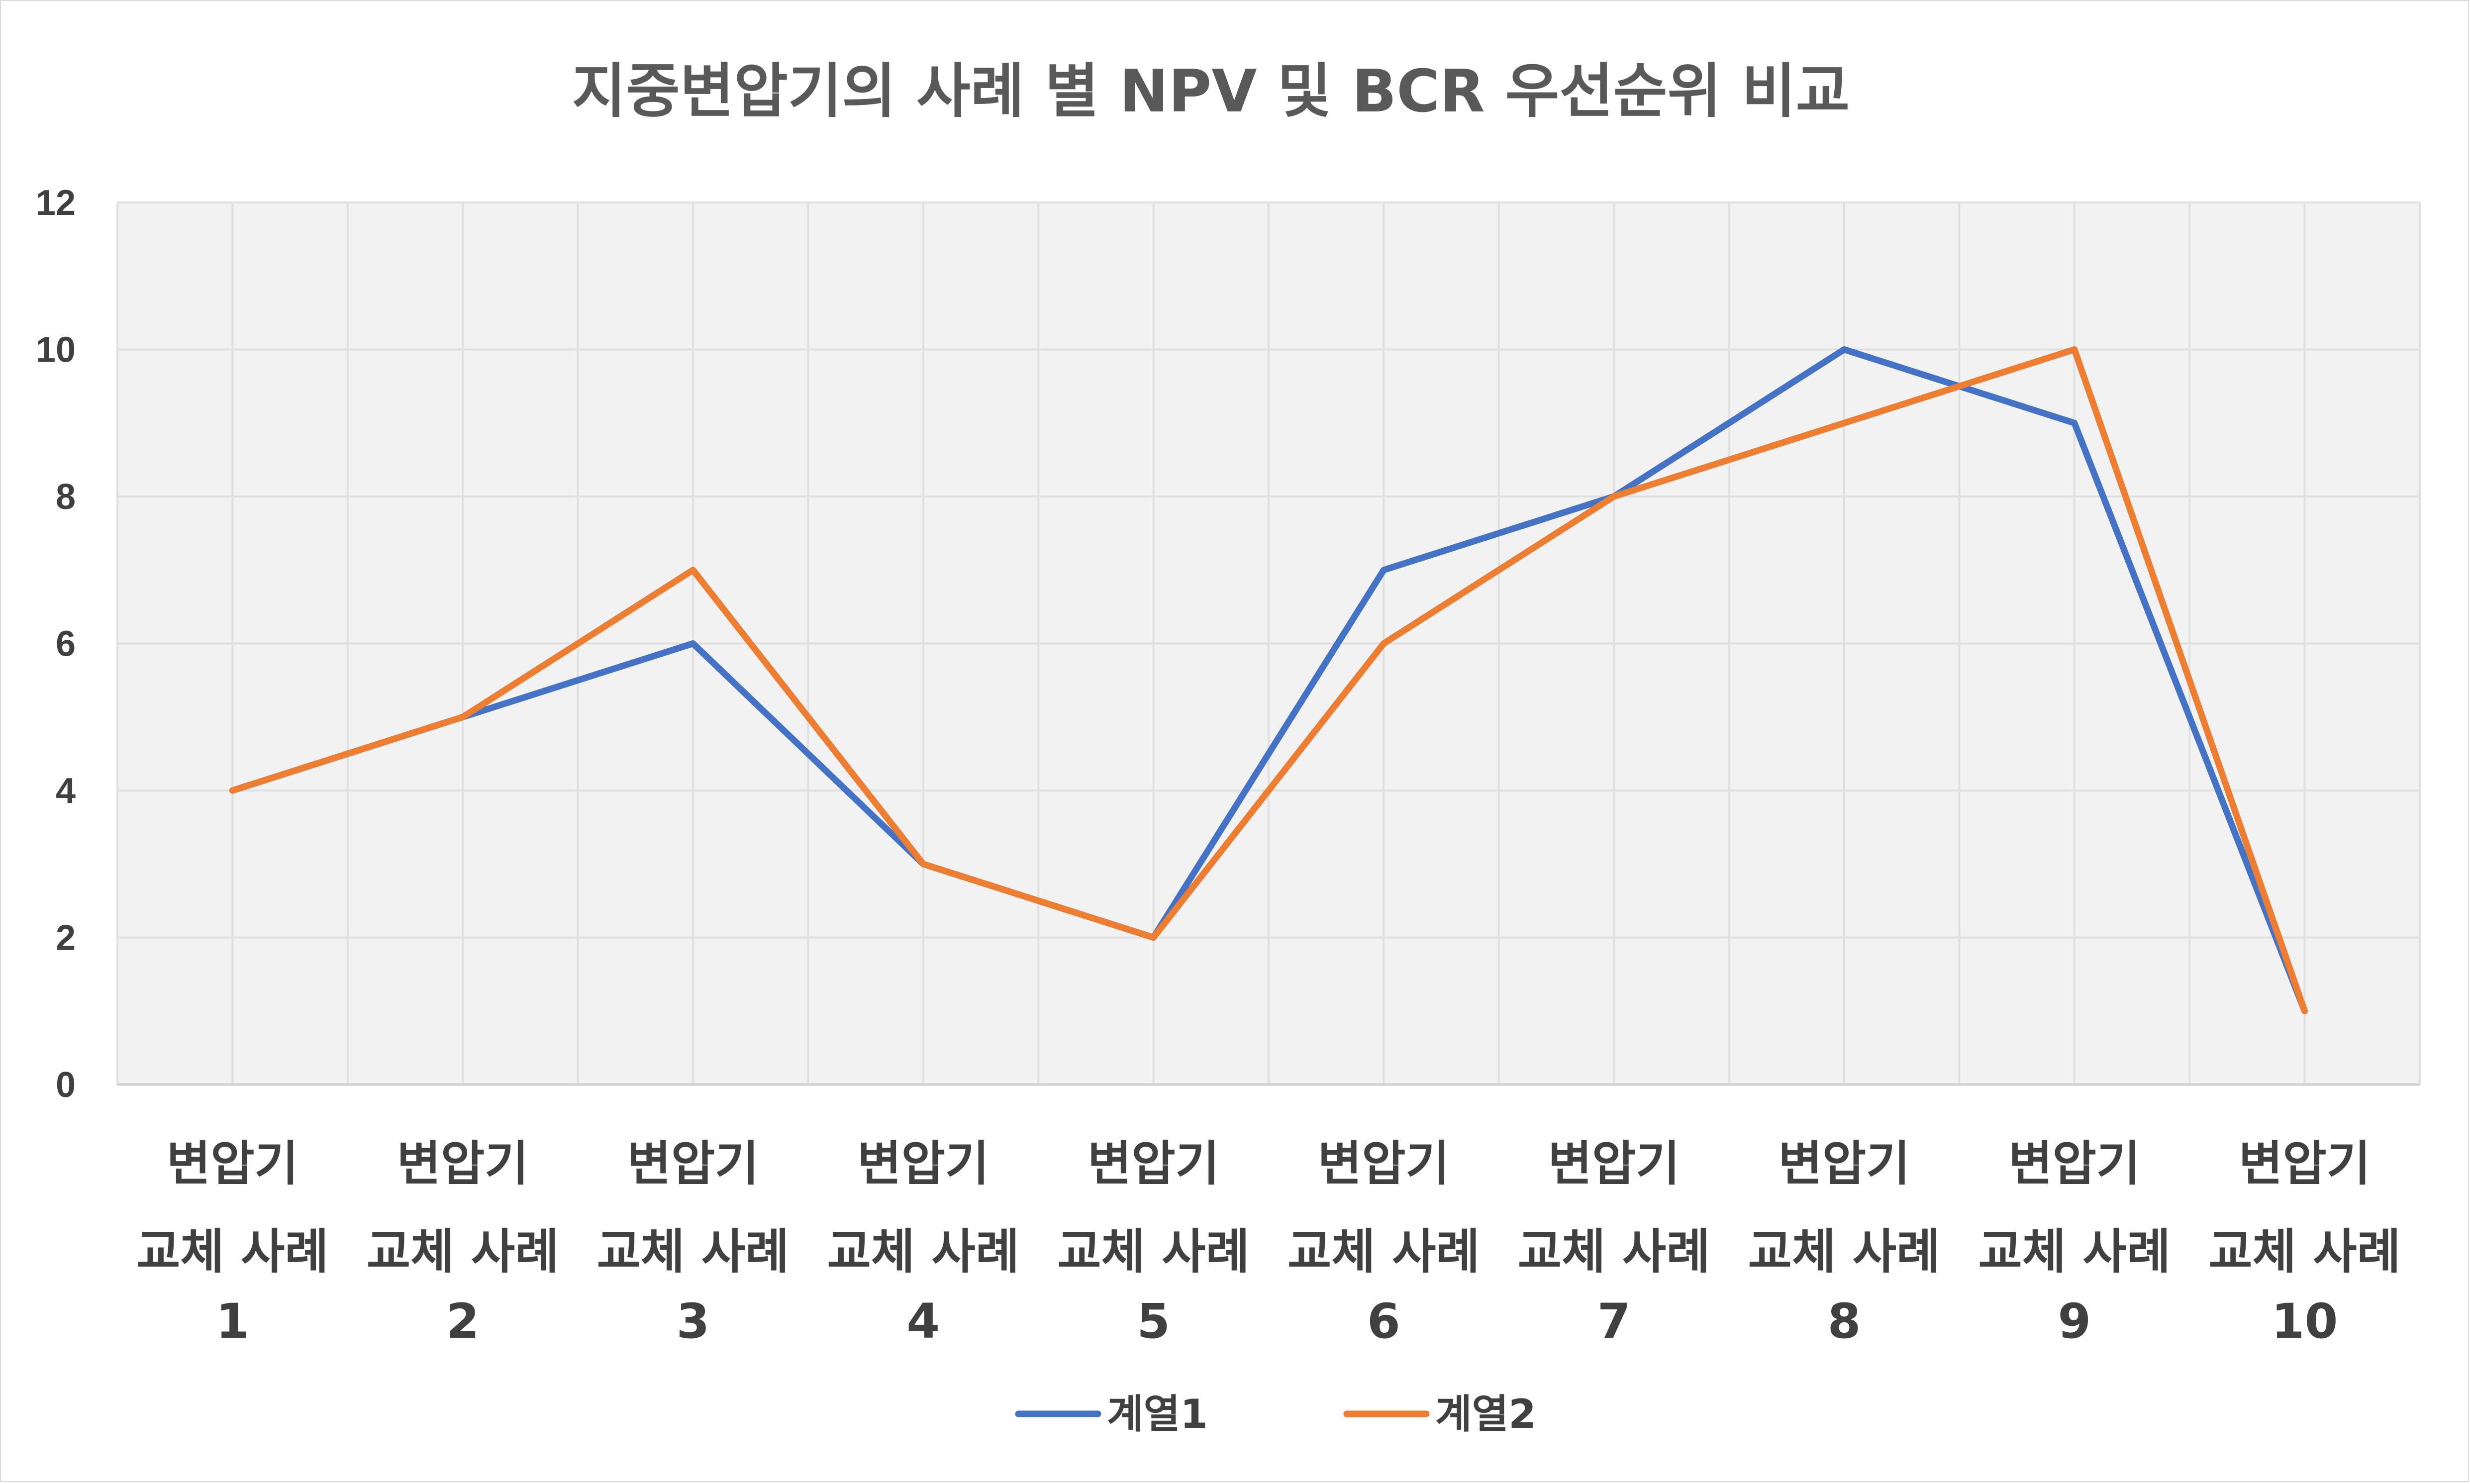 The width and height of the screenshot is (2470, 1484). What do you see at coordinates (66, 1085) in the screenshot?
I see `y-tick-label: 0` at bounding box center [66, 1085].